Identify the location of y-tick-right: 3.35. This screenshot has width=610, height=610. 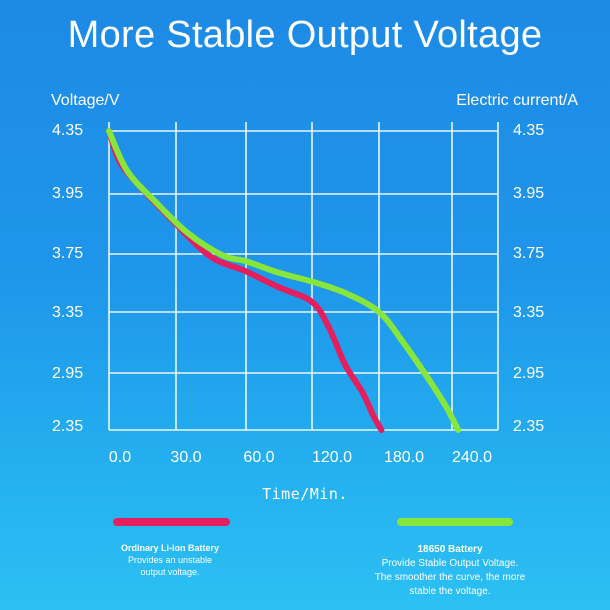
(529, 312).